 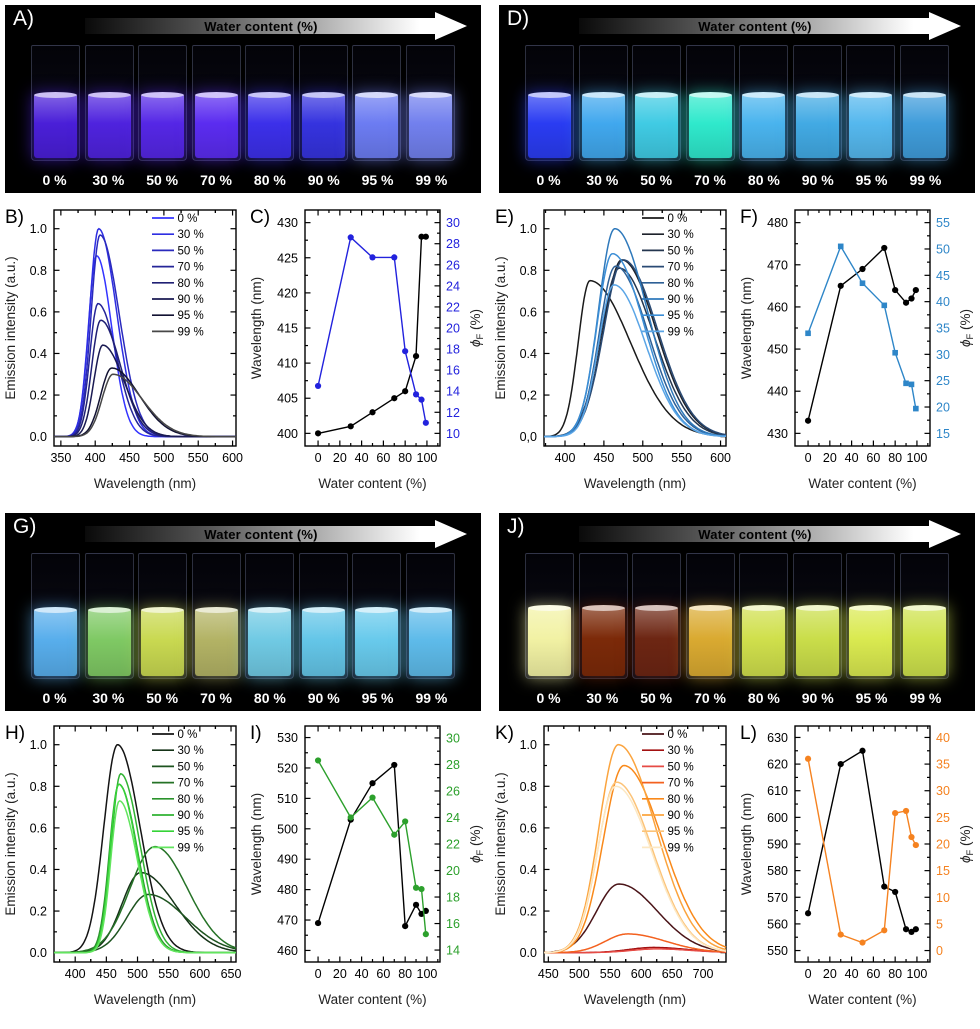 What do you see at coordinates (528, 787) in the screenshot?
I see `y-tick-label: 0.8` at bounding box center [528, 787].